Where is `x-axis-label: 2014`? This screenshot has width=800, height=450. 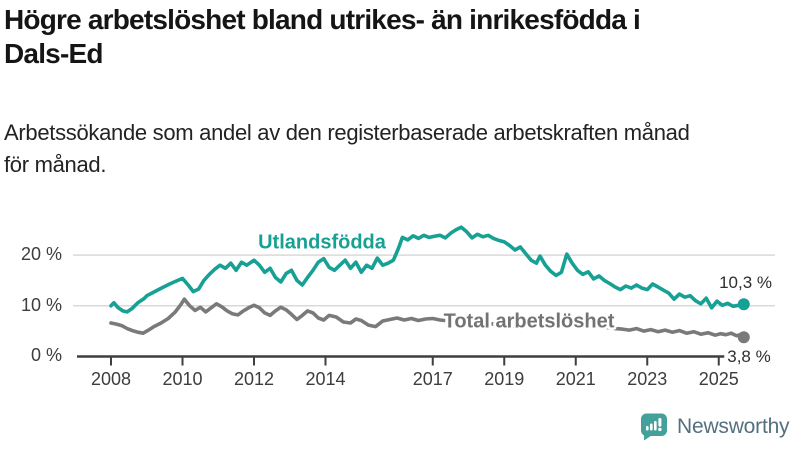 x-axis-label: 2014 is located at coordinates (325, 379).